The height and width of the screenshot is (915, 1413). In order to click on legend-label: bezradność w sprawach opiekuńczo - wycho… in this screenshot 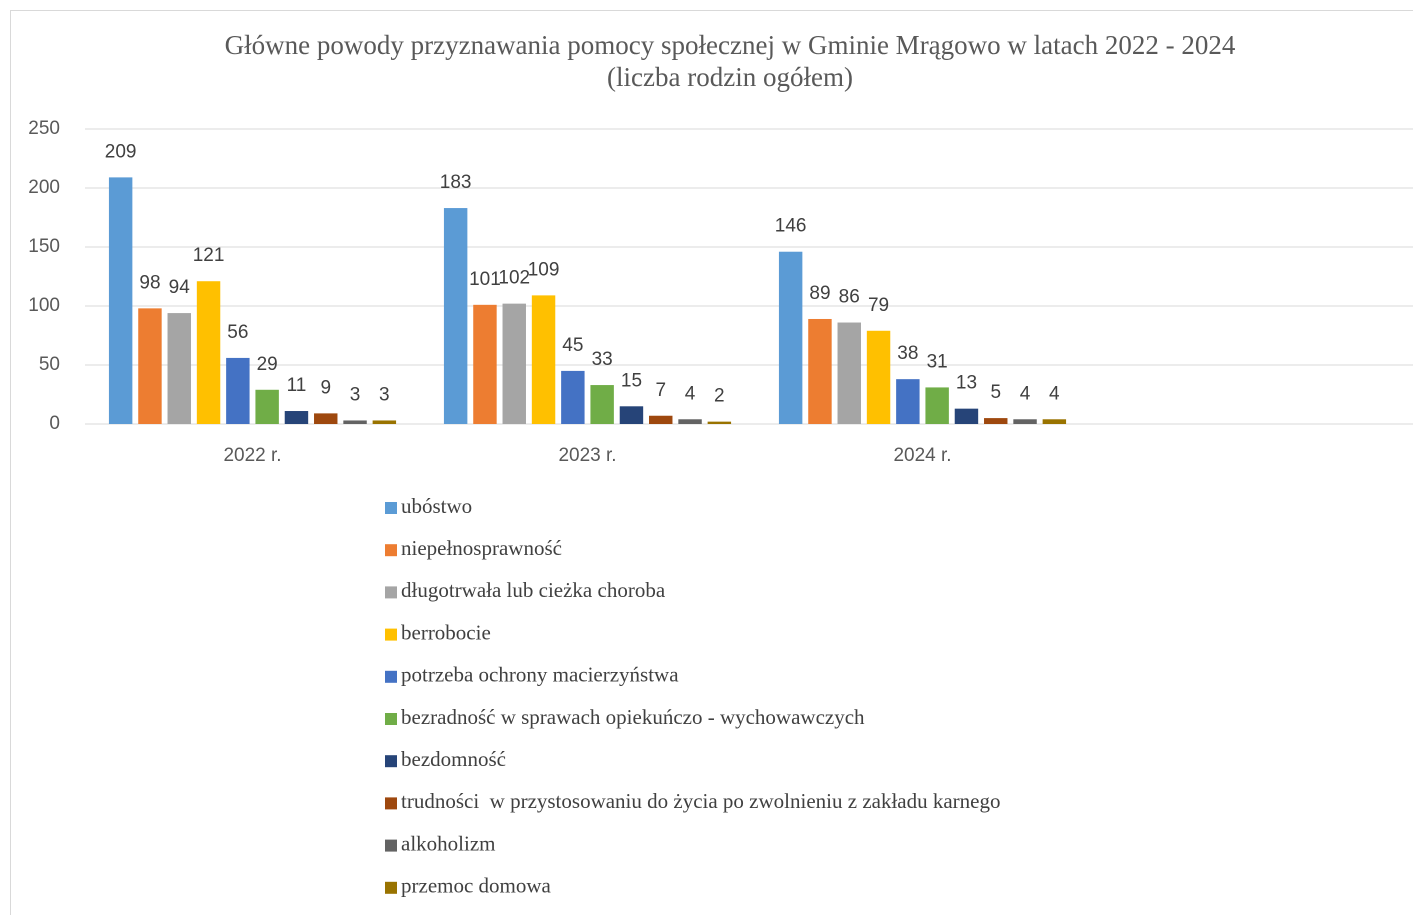, I will do `click(633, 717)`.